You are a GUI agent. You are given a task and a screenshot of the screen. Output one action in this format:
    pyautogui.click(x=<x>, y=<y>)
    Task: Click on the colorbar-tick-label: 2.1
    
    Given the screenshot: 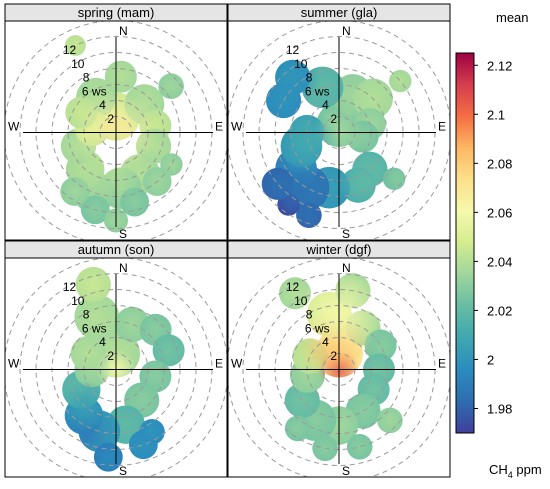 What is the action you would take?
    pyautogui.click(x=496, y=114)
    